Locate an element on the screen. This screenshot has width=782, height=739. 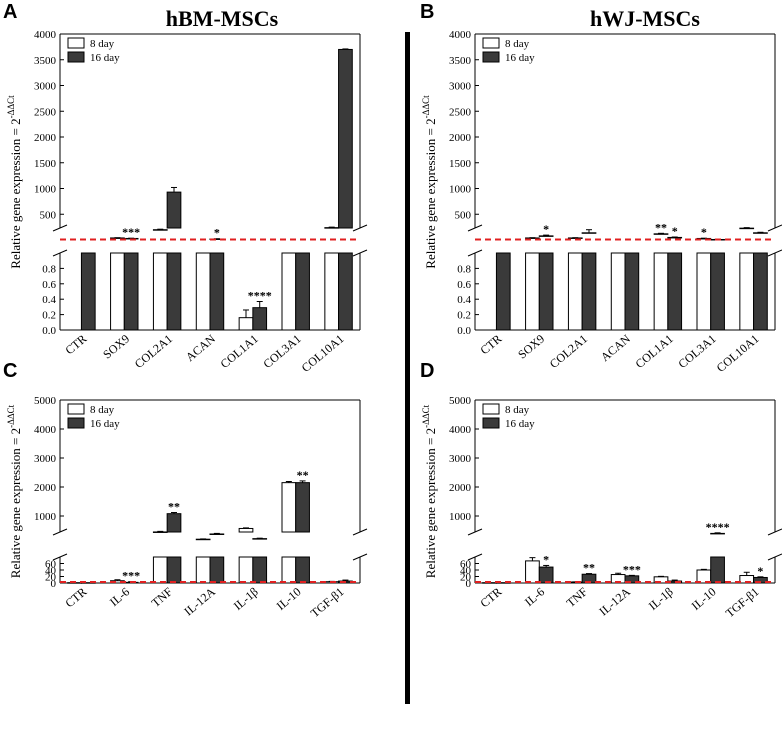
bar-8day-IL-1β is located at coordinates (246, 530).